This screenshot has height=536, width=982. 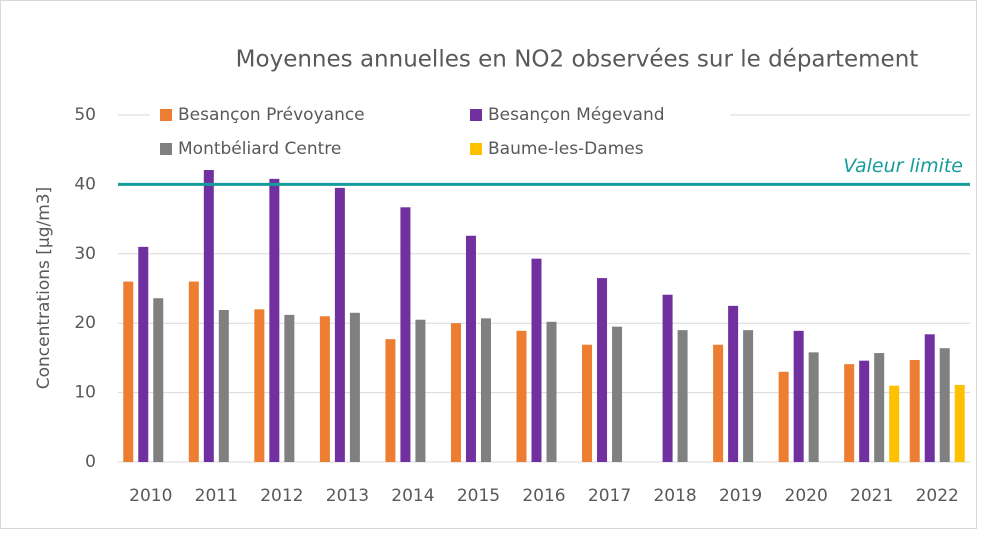 I want to click on y-tick-label: 40, so click(x=85, y=184).